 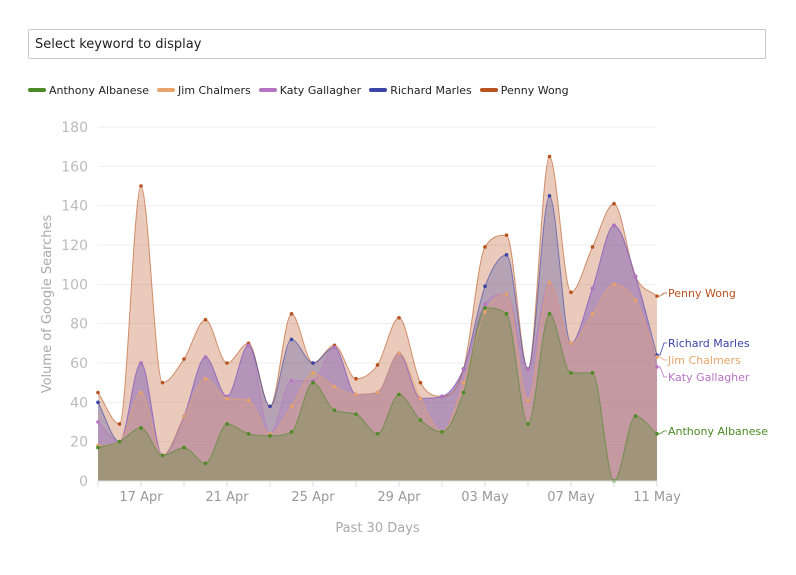 What do you see at coordinates (657, 497) in the screenshot?
I see `x-tick-label: 11 May` at bounding box center [657, 497].